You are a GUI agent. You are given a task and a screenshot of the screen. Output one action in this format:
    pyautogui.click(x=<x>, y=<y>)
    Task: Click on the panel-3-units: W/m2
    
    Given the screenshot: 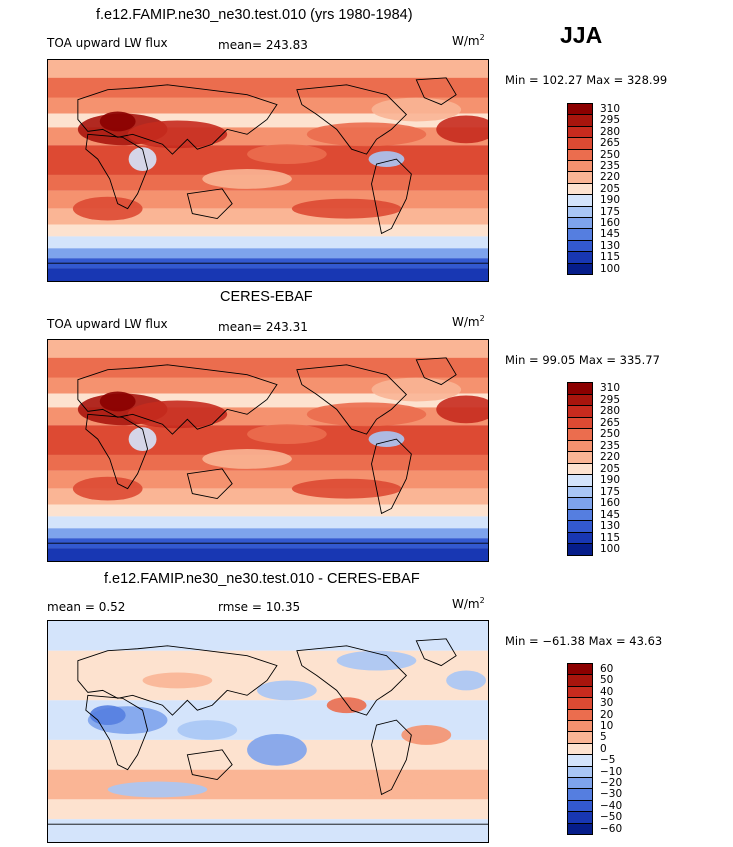 What is the action you would take?
    pyautogui.click(x=468, y=603)
    